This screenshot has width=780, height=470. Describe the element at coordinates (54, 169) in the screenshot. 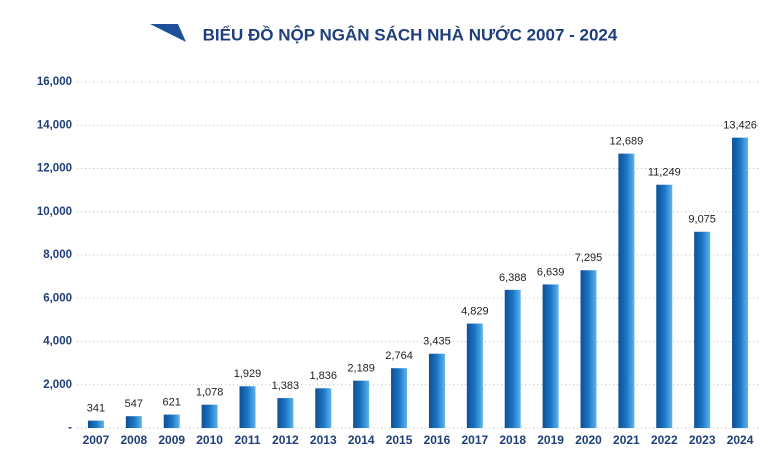

I see `y-tick-label: 12,000` at that location.